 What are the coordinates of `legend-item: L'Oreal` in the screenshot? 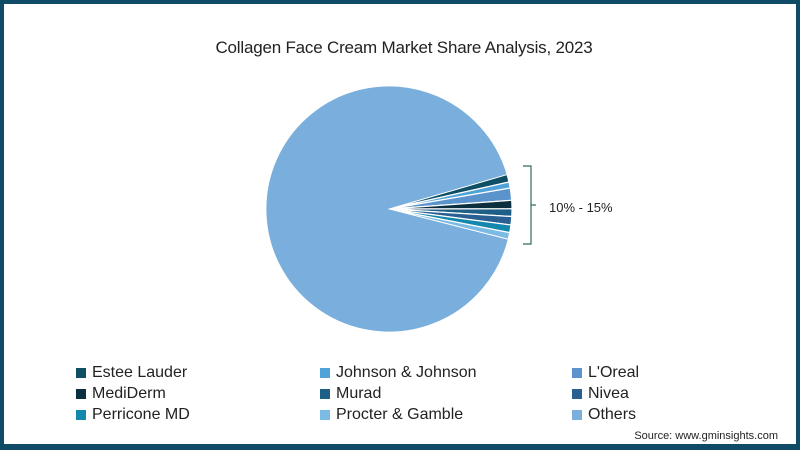 It's located at (605, 373).